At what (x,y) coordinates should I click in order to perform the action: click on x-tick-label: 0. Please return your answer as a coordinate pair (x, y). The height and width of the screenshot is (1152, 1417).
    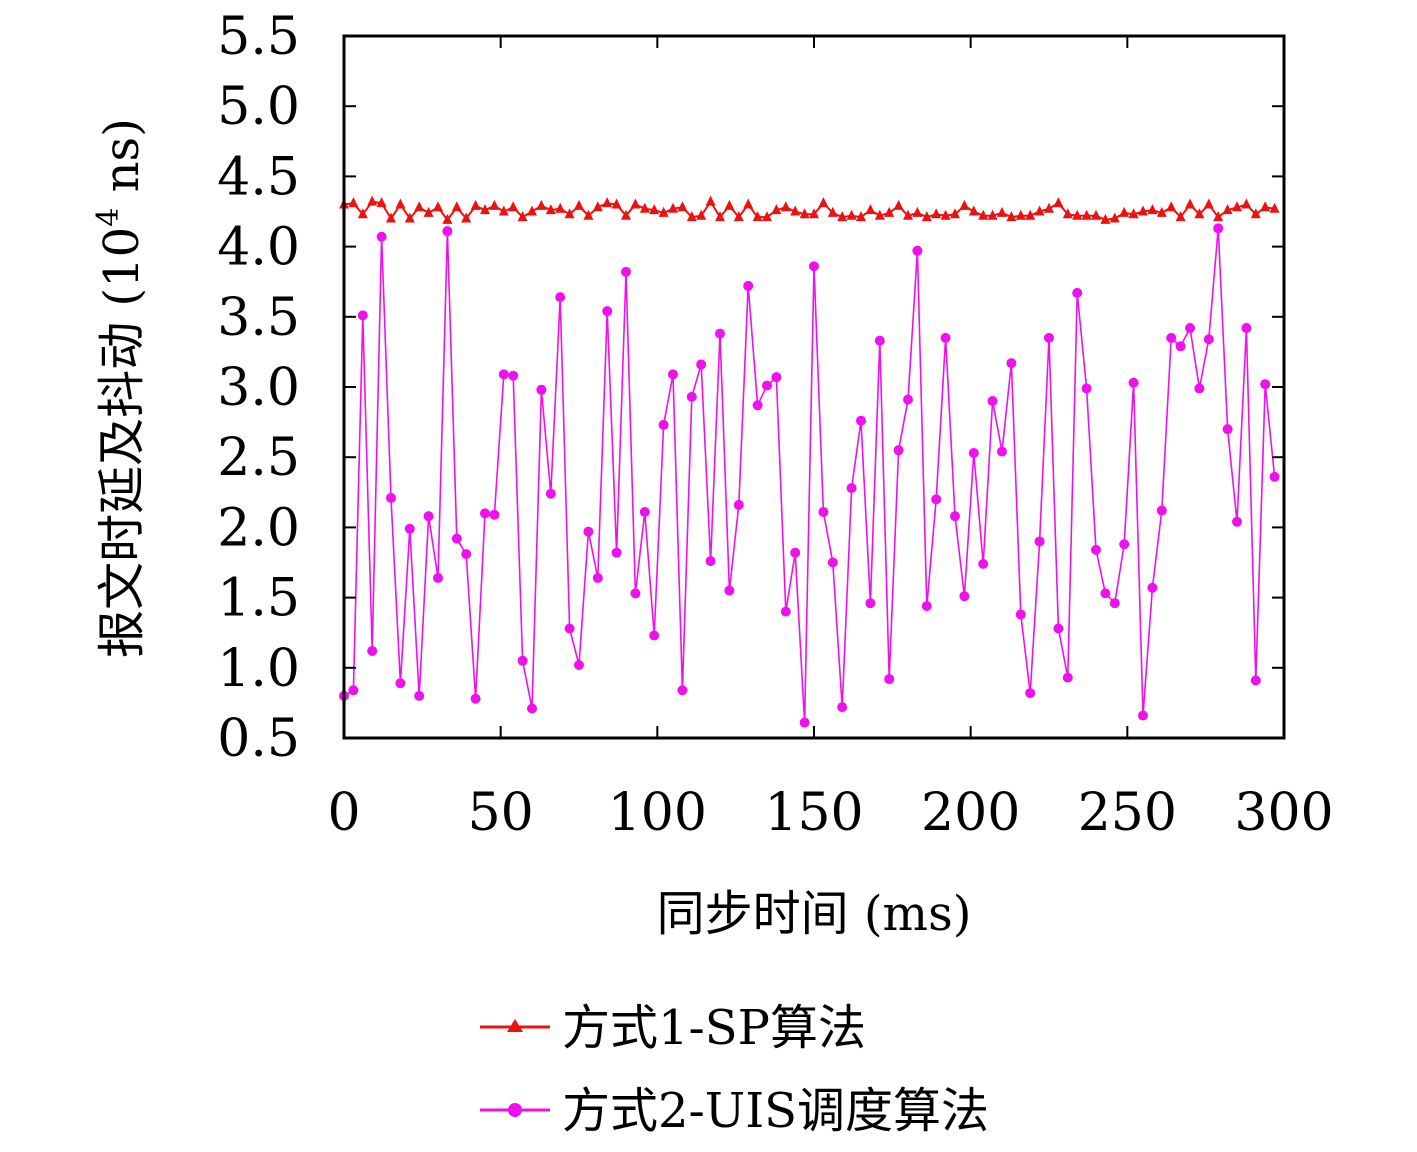
    Looking at the image, I should click on (343, 813).